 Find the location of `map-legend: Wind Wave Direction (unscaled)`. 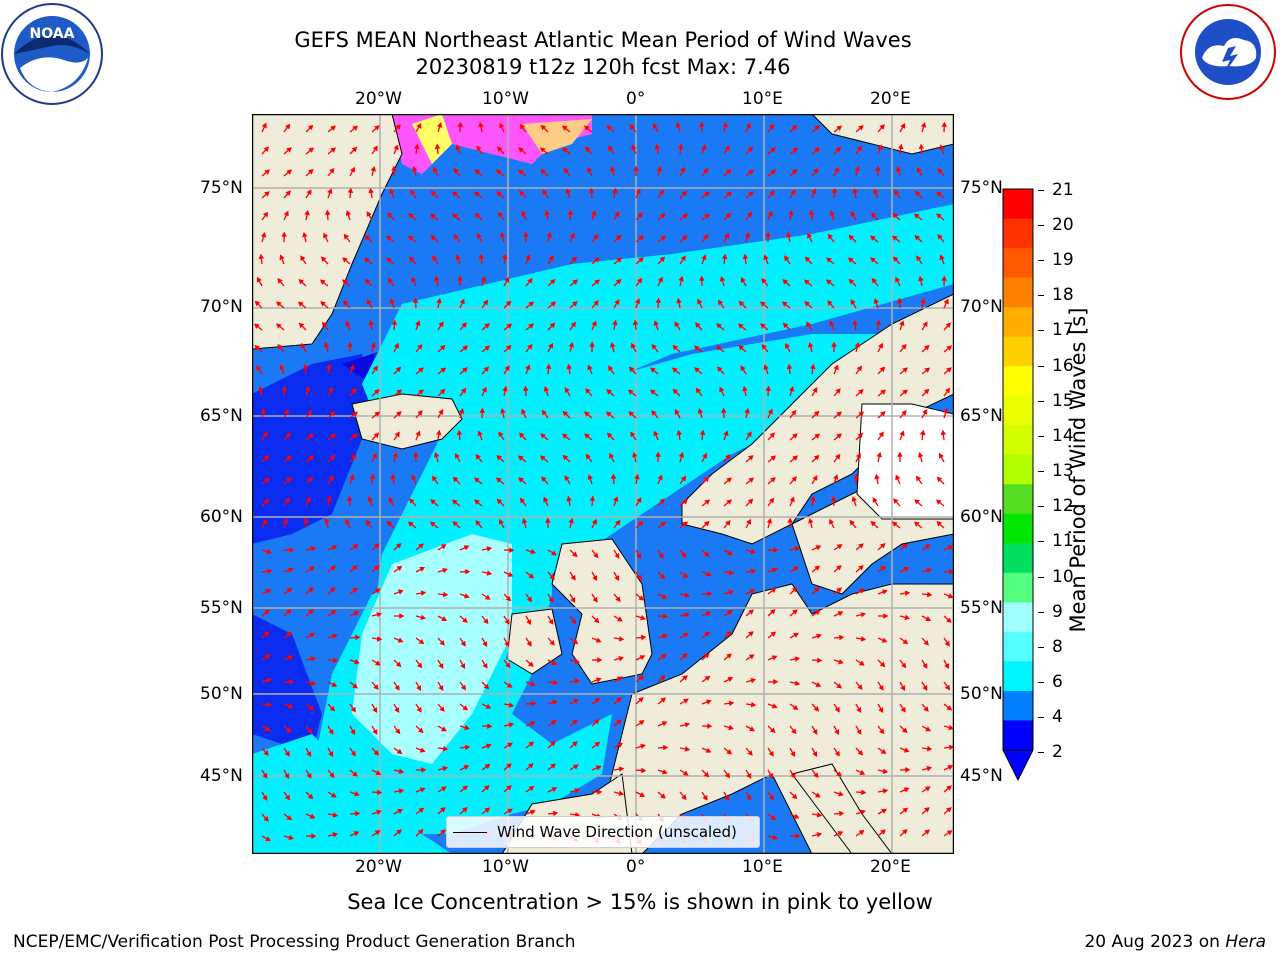

map-legend: Wind Wave Direction (unscaled) is located at coordinates (603, 832).